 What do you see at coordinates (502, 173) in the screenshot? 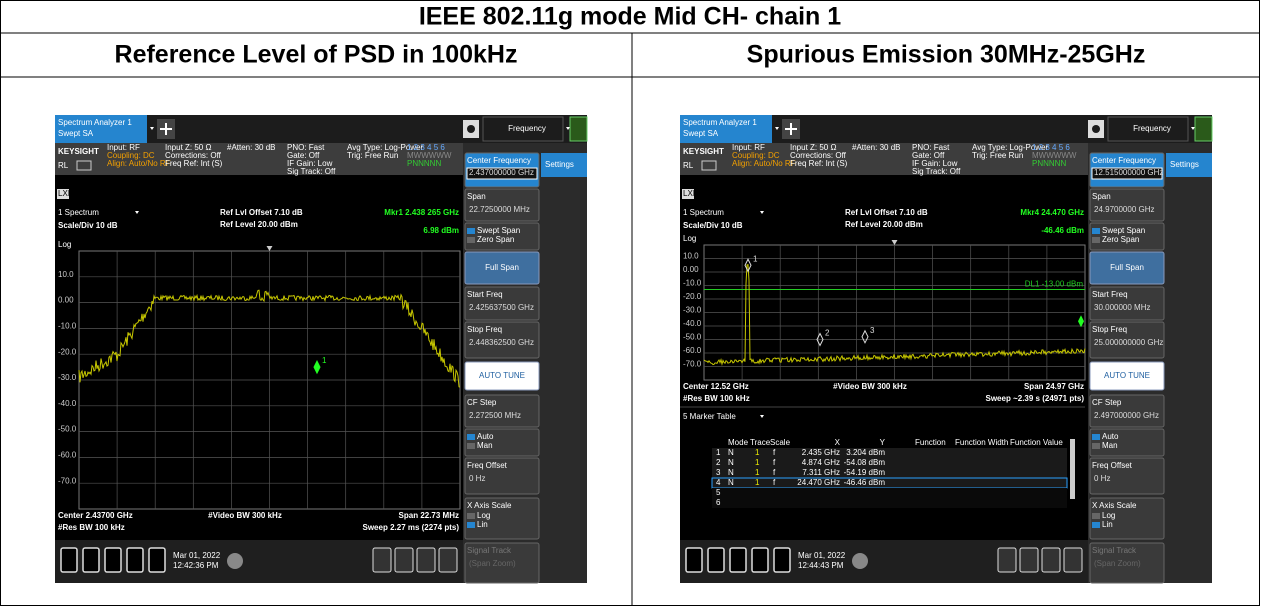
I see `value-box` at bounding box center [502, 173].